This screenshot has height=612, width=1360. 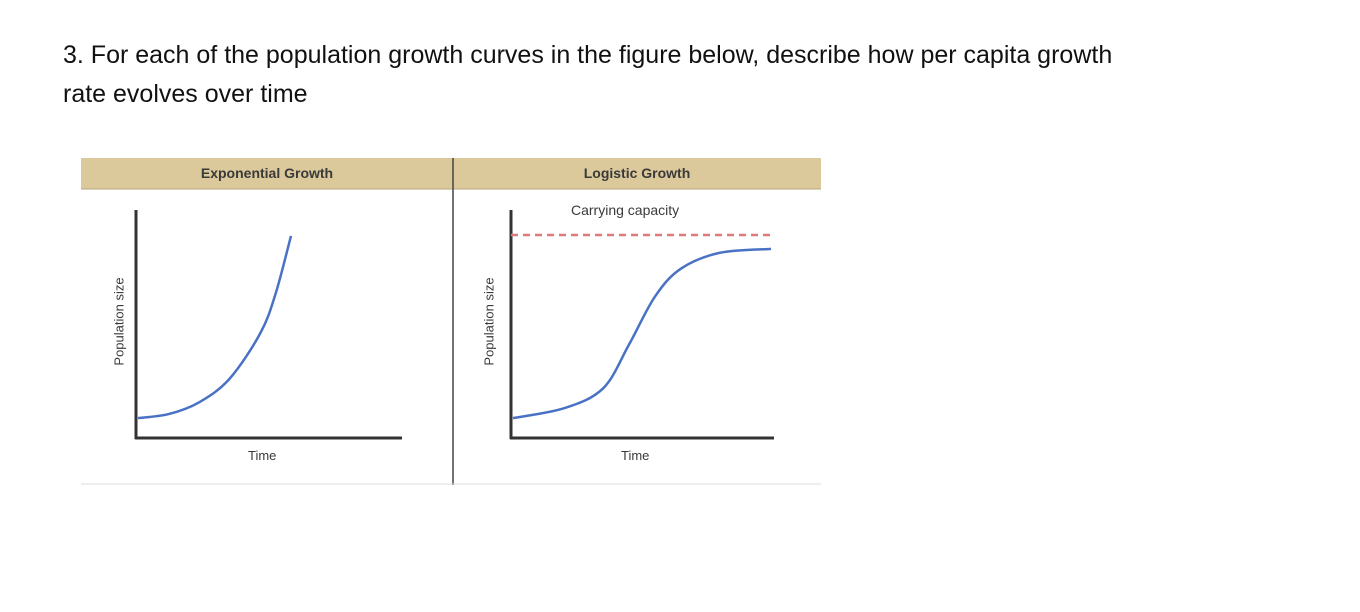 What do you see at coordinates (489, 321) in the screenshot?
I see `log-y-axis-label: Population size` at bounding box center [489, 321].